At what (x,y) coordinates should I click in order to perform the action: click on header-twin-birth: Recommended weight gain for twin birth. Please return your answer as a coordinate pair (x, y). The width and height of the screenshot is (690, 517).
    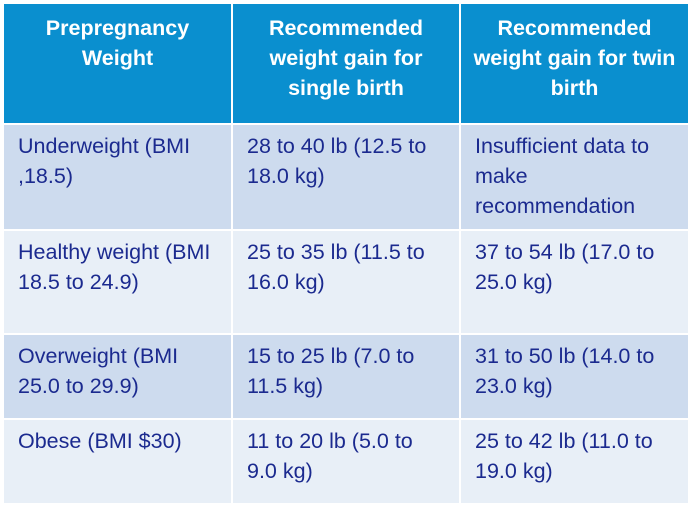
    Looking at the image, I should click on (574, 63).